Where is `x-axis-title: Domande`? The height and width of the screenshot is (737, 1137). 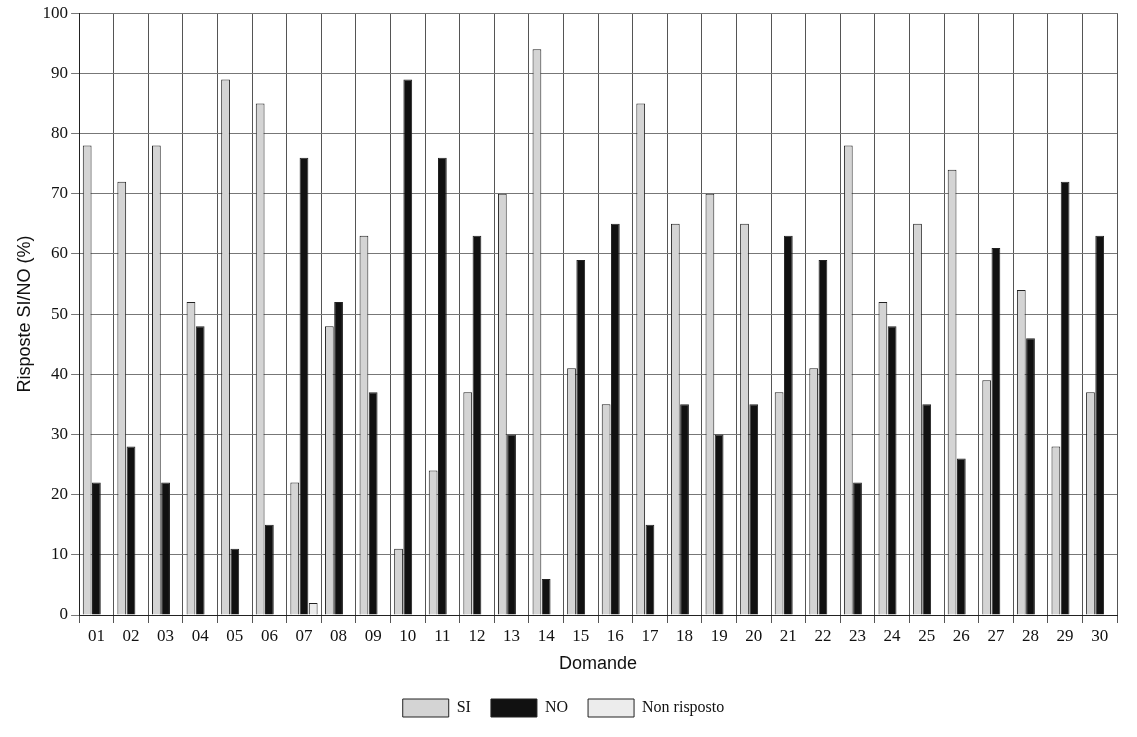
x-axis-title: Domande is located at coordinates (598, 663).